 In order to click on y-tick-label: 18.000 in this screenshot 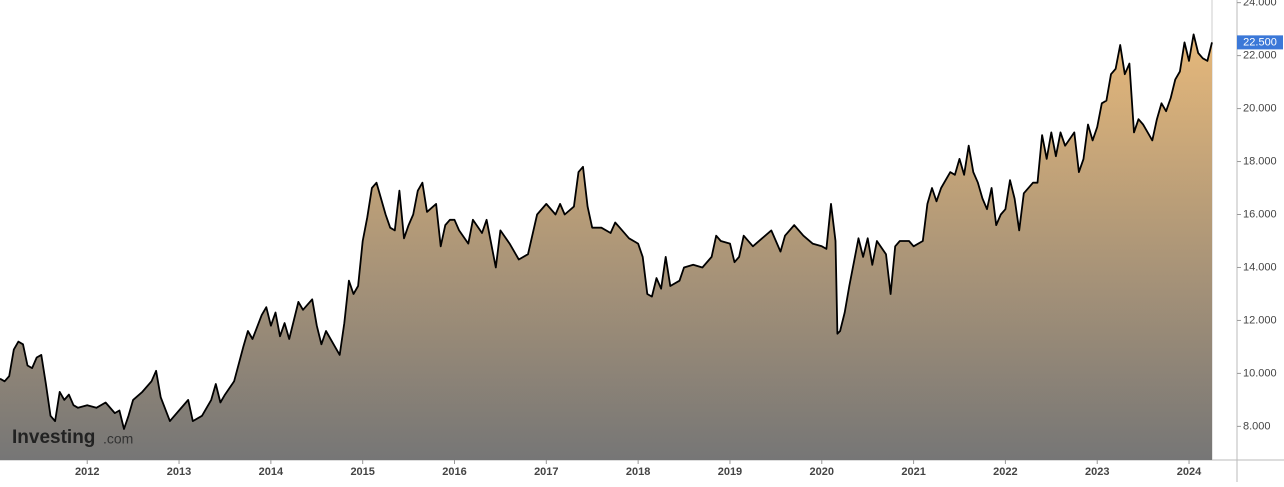, I will do `click(1260, 161)`.